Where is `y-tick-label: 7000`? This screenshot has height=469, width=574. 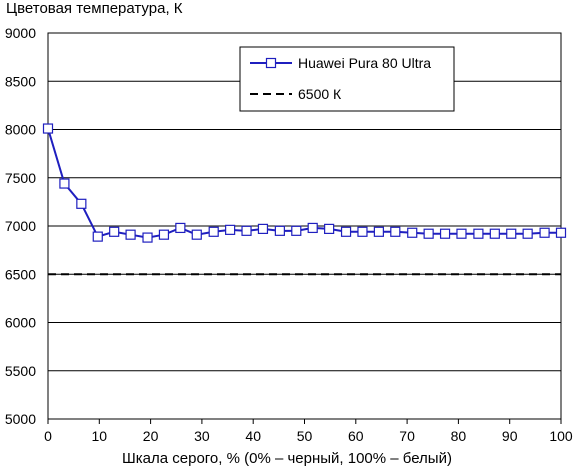
y-tick-label: 7000 is located at coordinates (20, 226).